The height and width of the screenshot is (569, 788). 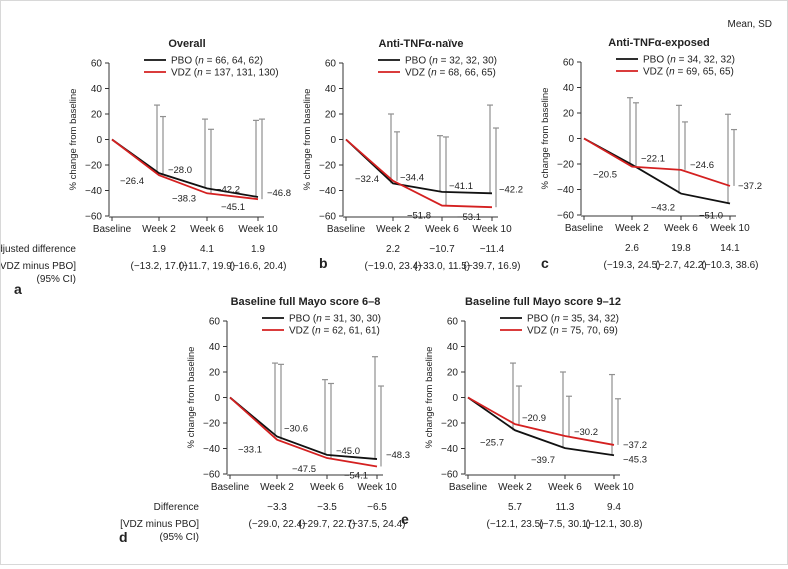 I want to click on data-label-vdz: −30.2, so click(x=586, y=432).